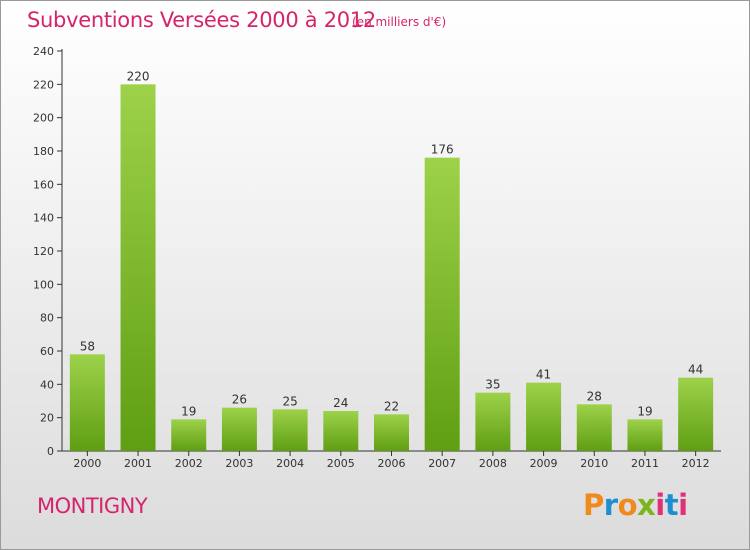  I want to click on x-tick-label: 2000, so click(87, 463).